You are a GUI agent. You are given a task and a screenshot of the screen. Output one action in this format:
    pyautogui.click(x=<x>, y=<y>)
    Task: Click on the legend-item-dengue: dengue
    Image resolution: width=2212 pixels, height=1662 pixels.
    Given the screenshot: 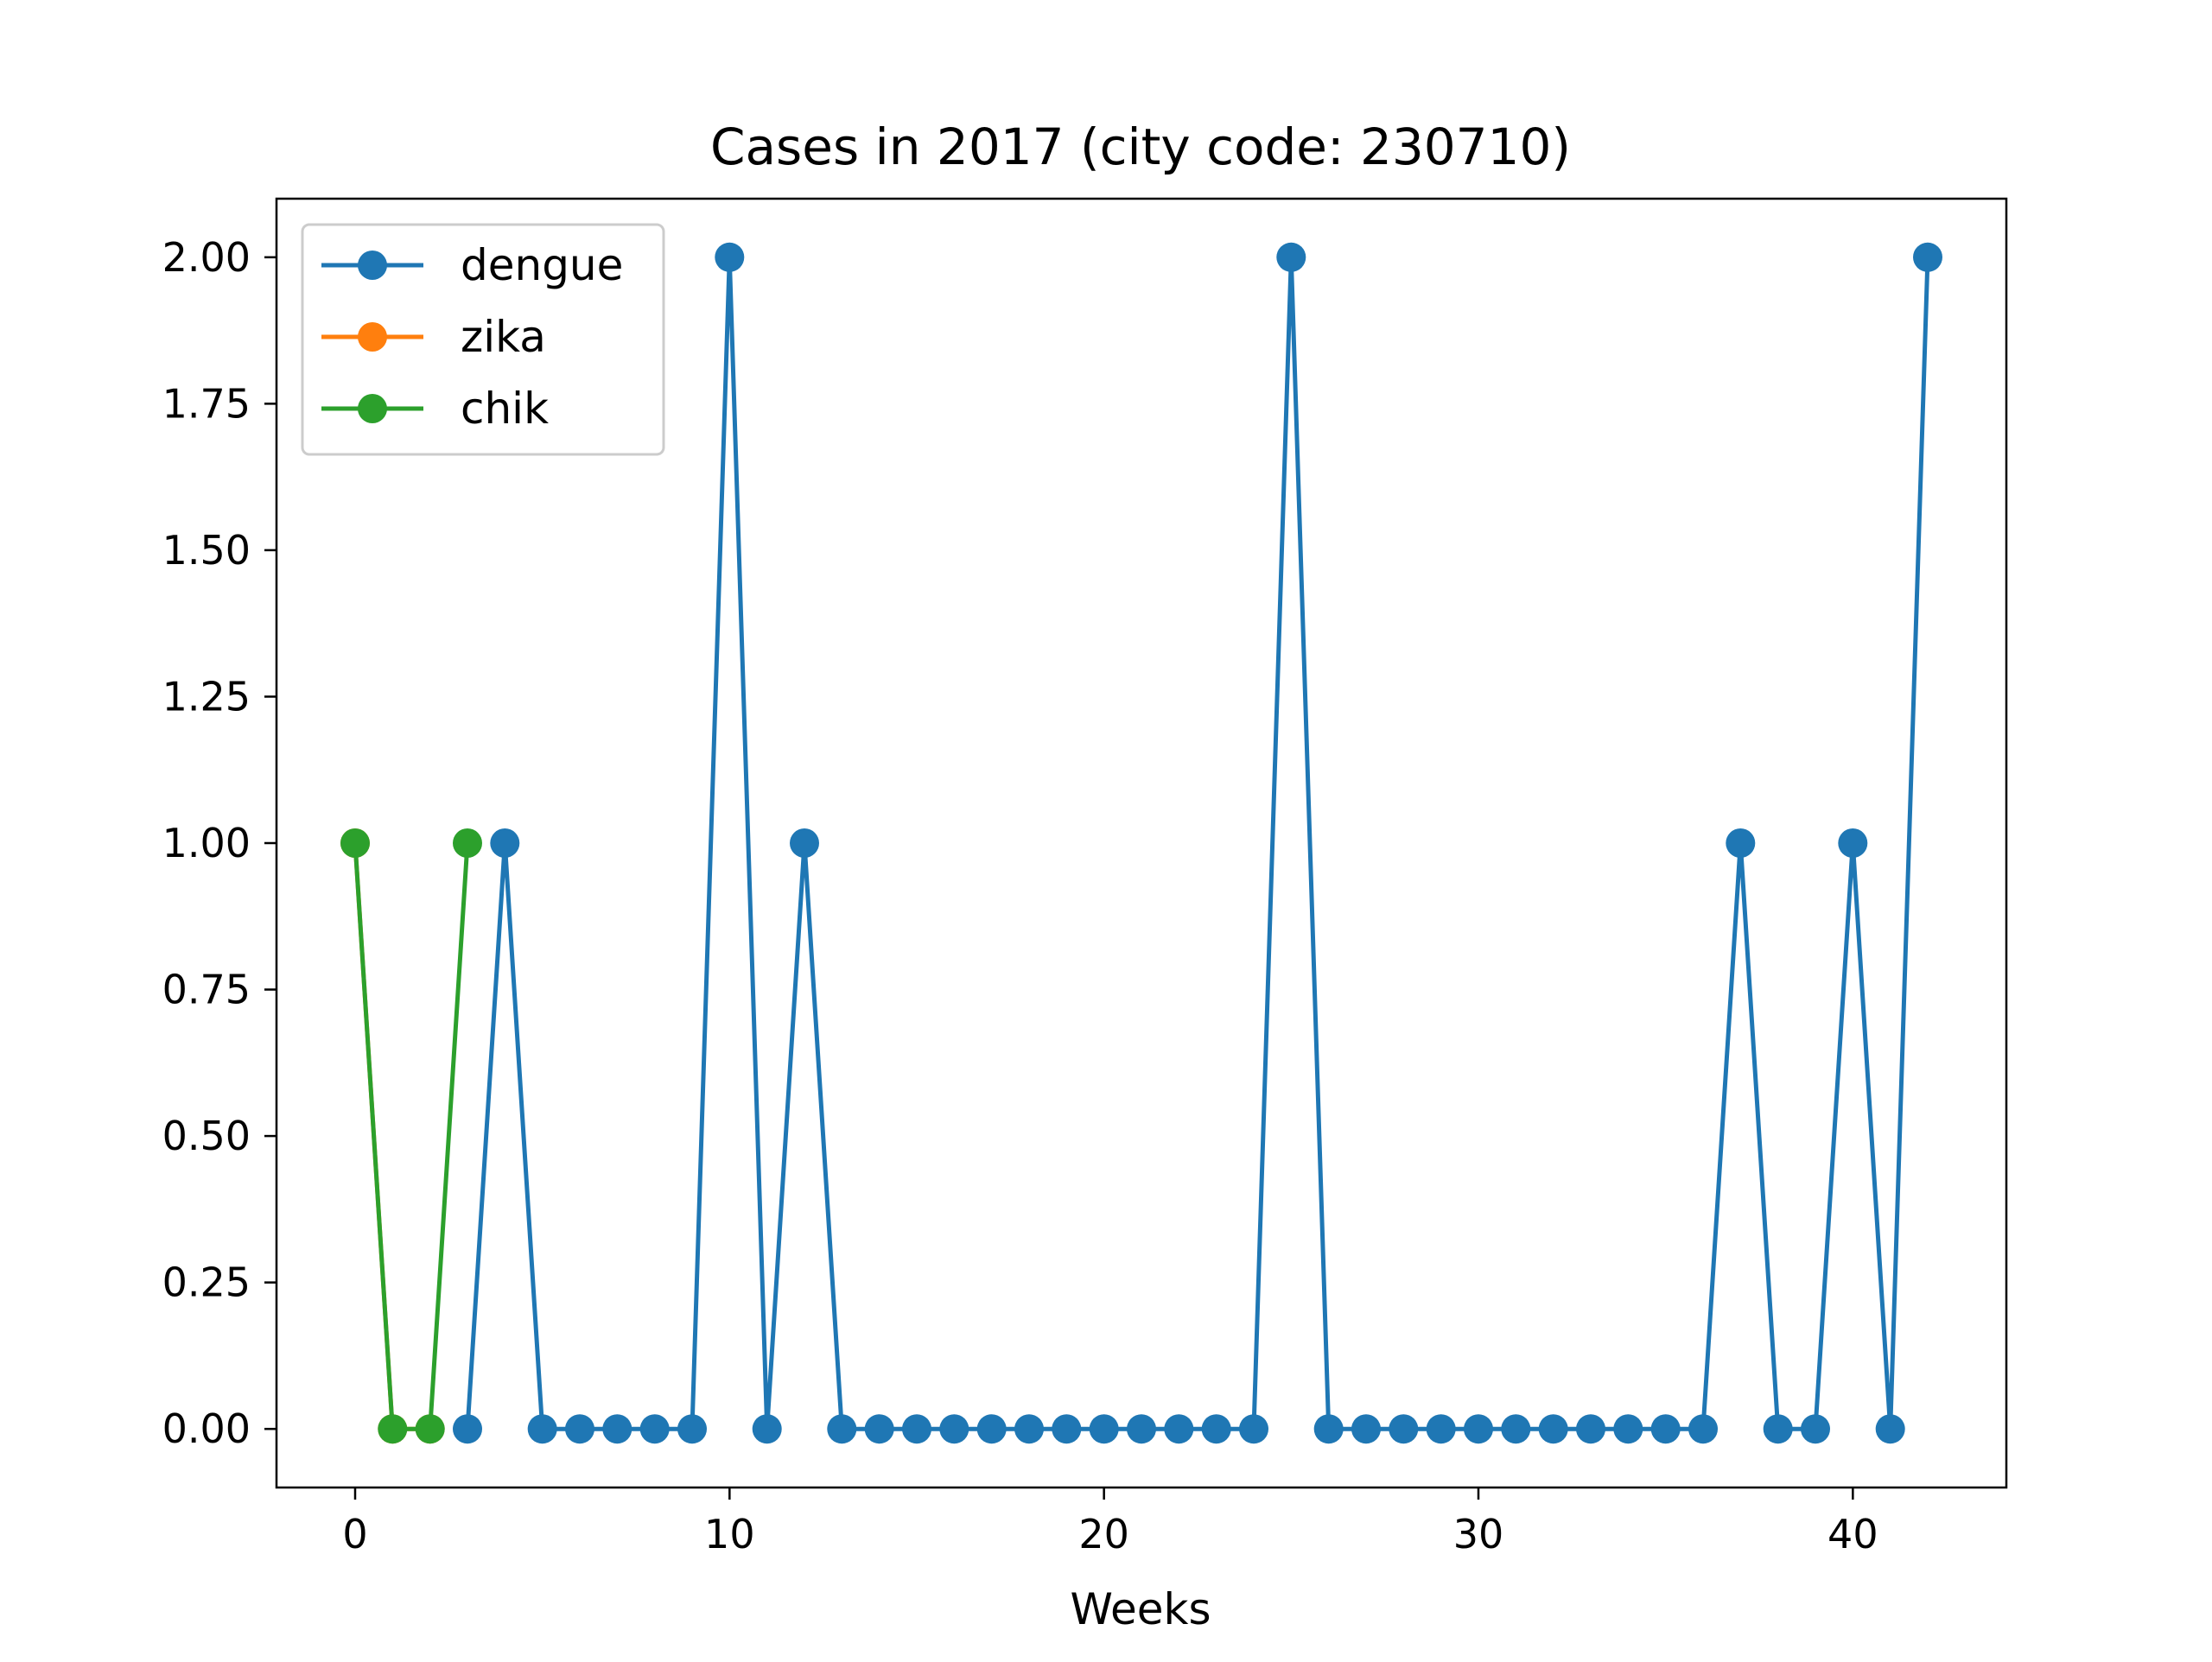 What is the action you would take?
    pyautogui.click(x=472, y=265)
    